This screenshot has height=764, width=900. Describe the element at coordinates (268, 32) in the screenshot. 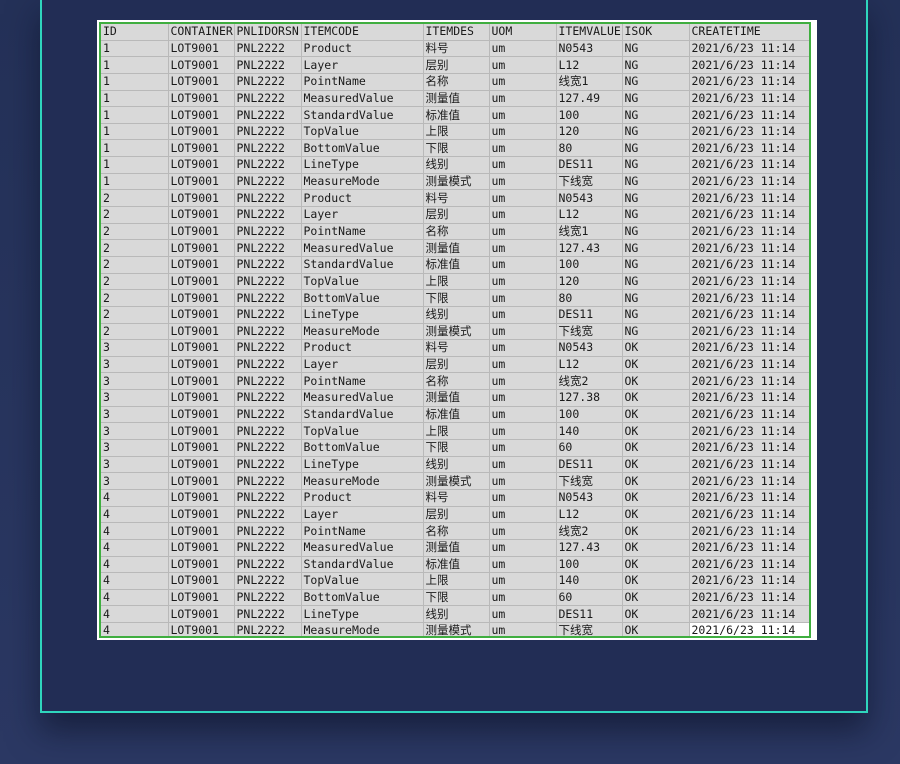

I see `column-header-pnlidorsn: PNLIDORSN` at that location.